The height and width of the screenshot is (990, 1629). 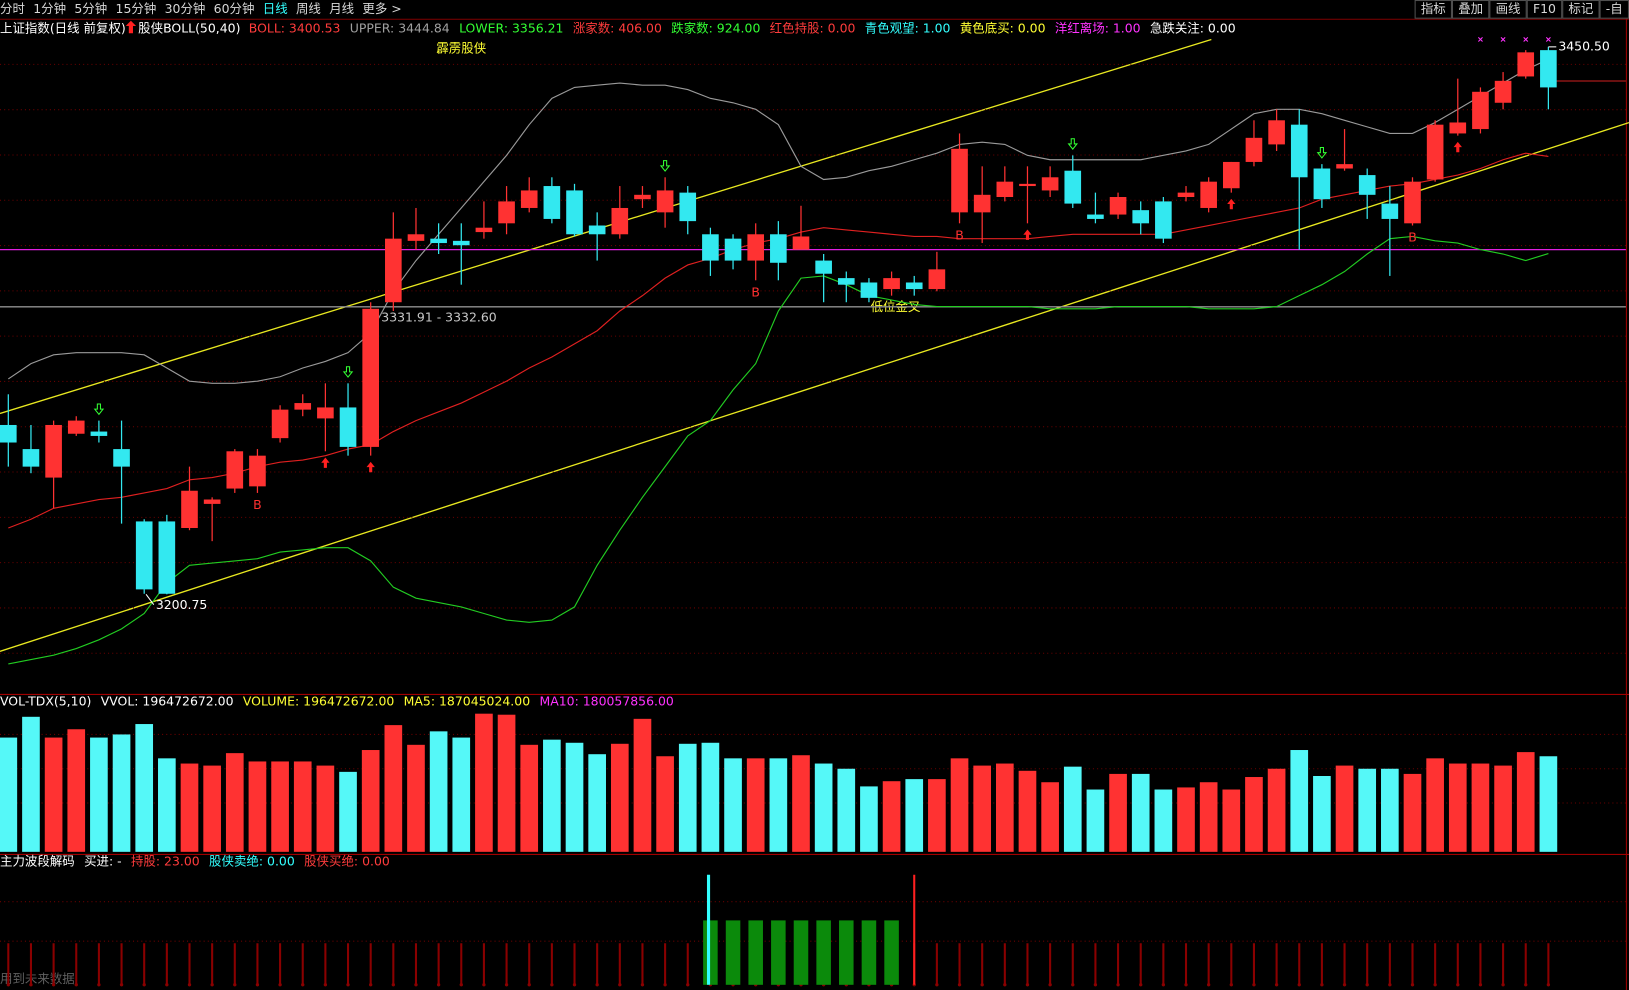 I want to click on chart-title: 上证指数(日线 前复权), so click(x=63, y=28).